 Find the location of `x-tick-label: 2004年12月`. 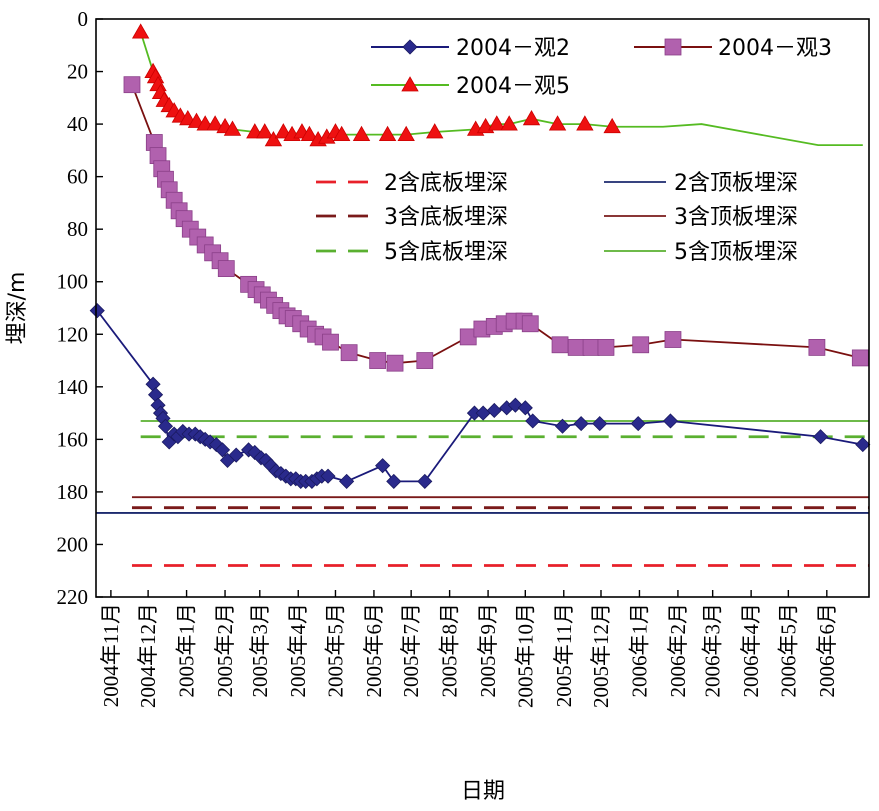

x-tick-label: 2004年12月 is located at coordinates (148, 655).